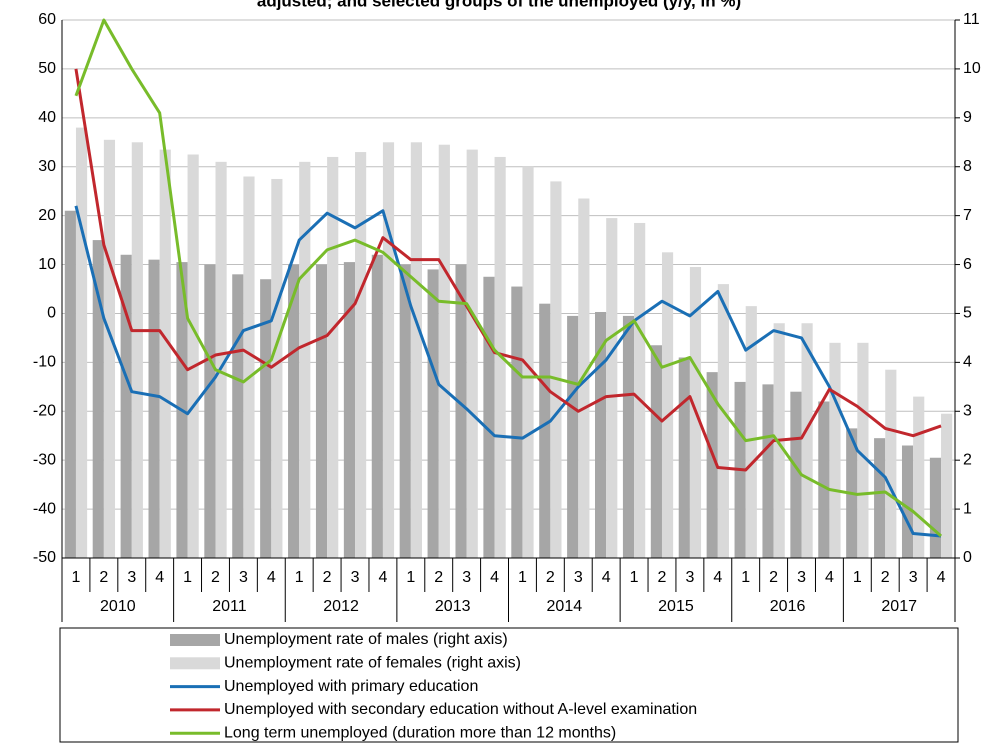 The width and height of the screenshot is (998, 743). Describe the element at coordinates (44, 459) in the screenshot. I see `y-tick-label: -30` at that location.